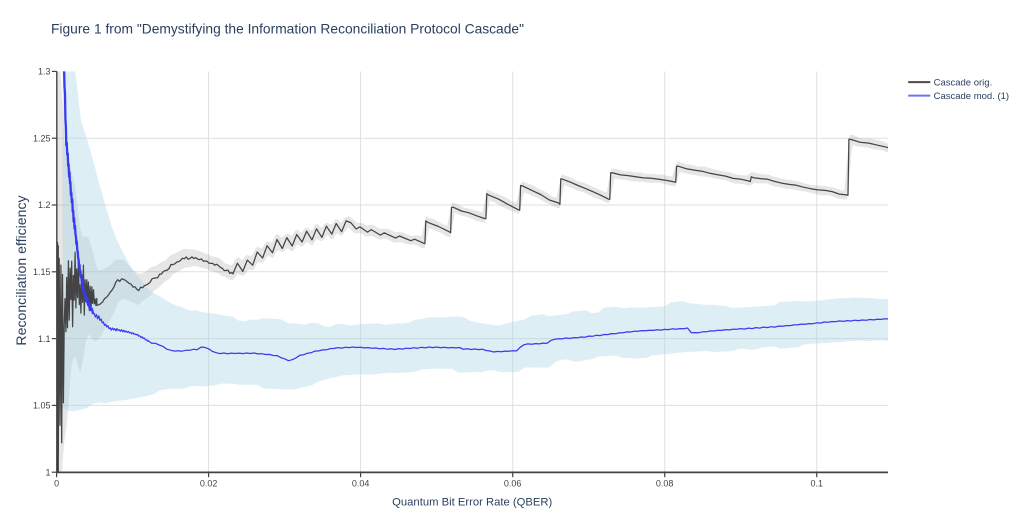  Describe the element at coordinates (665, 484) in the screenshot. I see `svg-text: 0.08` at that location.